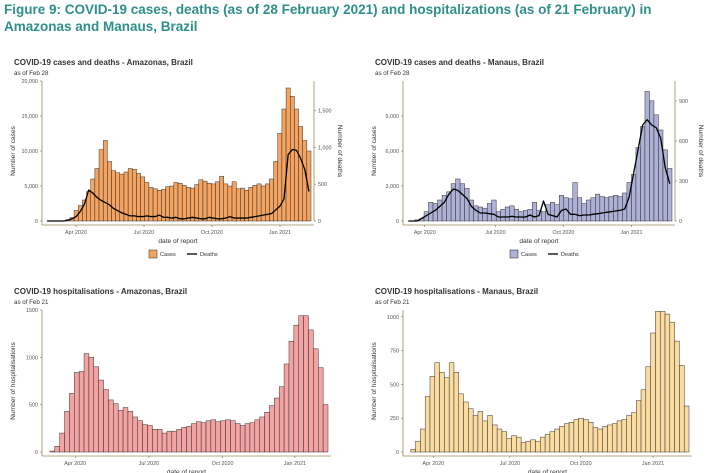  What do you see at coordinates (31, 302) in the screenshot?
I see `chart-subtitle: as of Feb 21` at bounding box center [31, 302].